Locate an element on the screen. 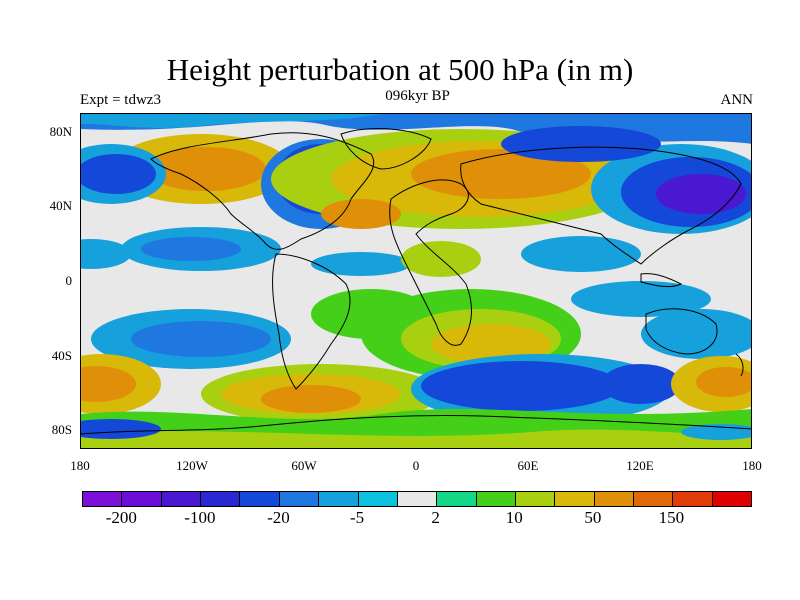 Image resolution: width=800 pixels, height=600 pixels. latitude-tick-label: 40S is located at coordinates (61, 355).